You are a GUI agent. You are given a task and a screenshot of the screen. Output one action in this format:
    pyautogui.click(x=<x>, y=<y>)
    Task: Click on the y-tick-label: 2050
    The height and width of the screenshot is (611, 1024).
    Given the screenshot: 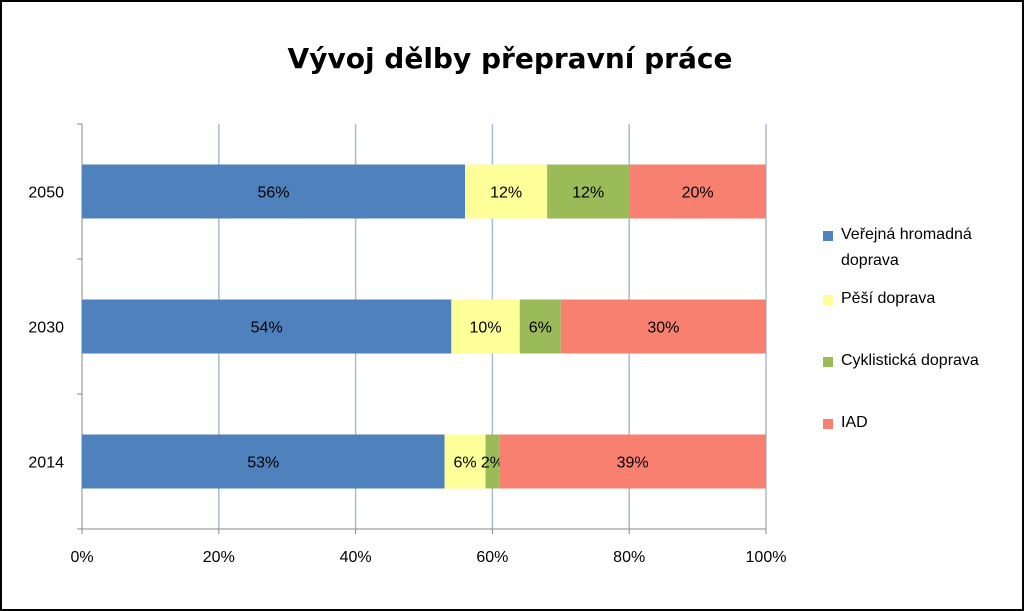 What is the action you would take?
    pyautogui.click(x=46, y=193)
    